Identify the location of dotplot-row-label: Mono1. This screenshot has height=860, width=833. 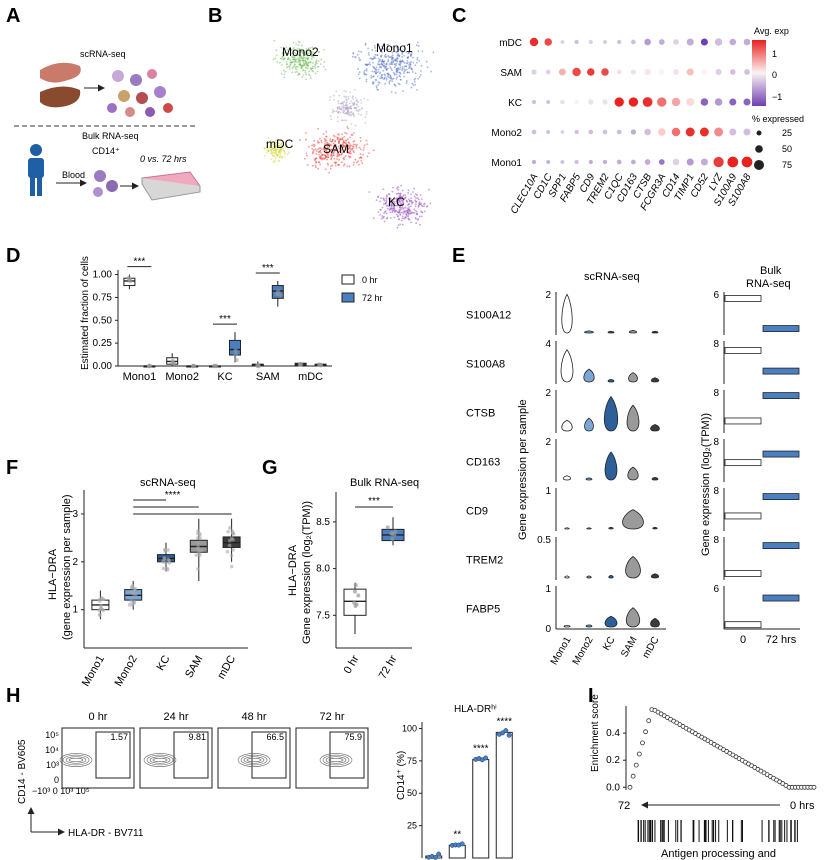
(506, 163).